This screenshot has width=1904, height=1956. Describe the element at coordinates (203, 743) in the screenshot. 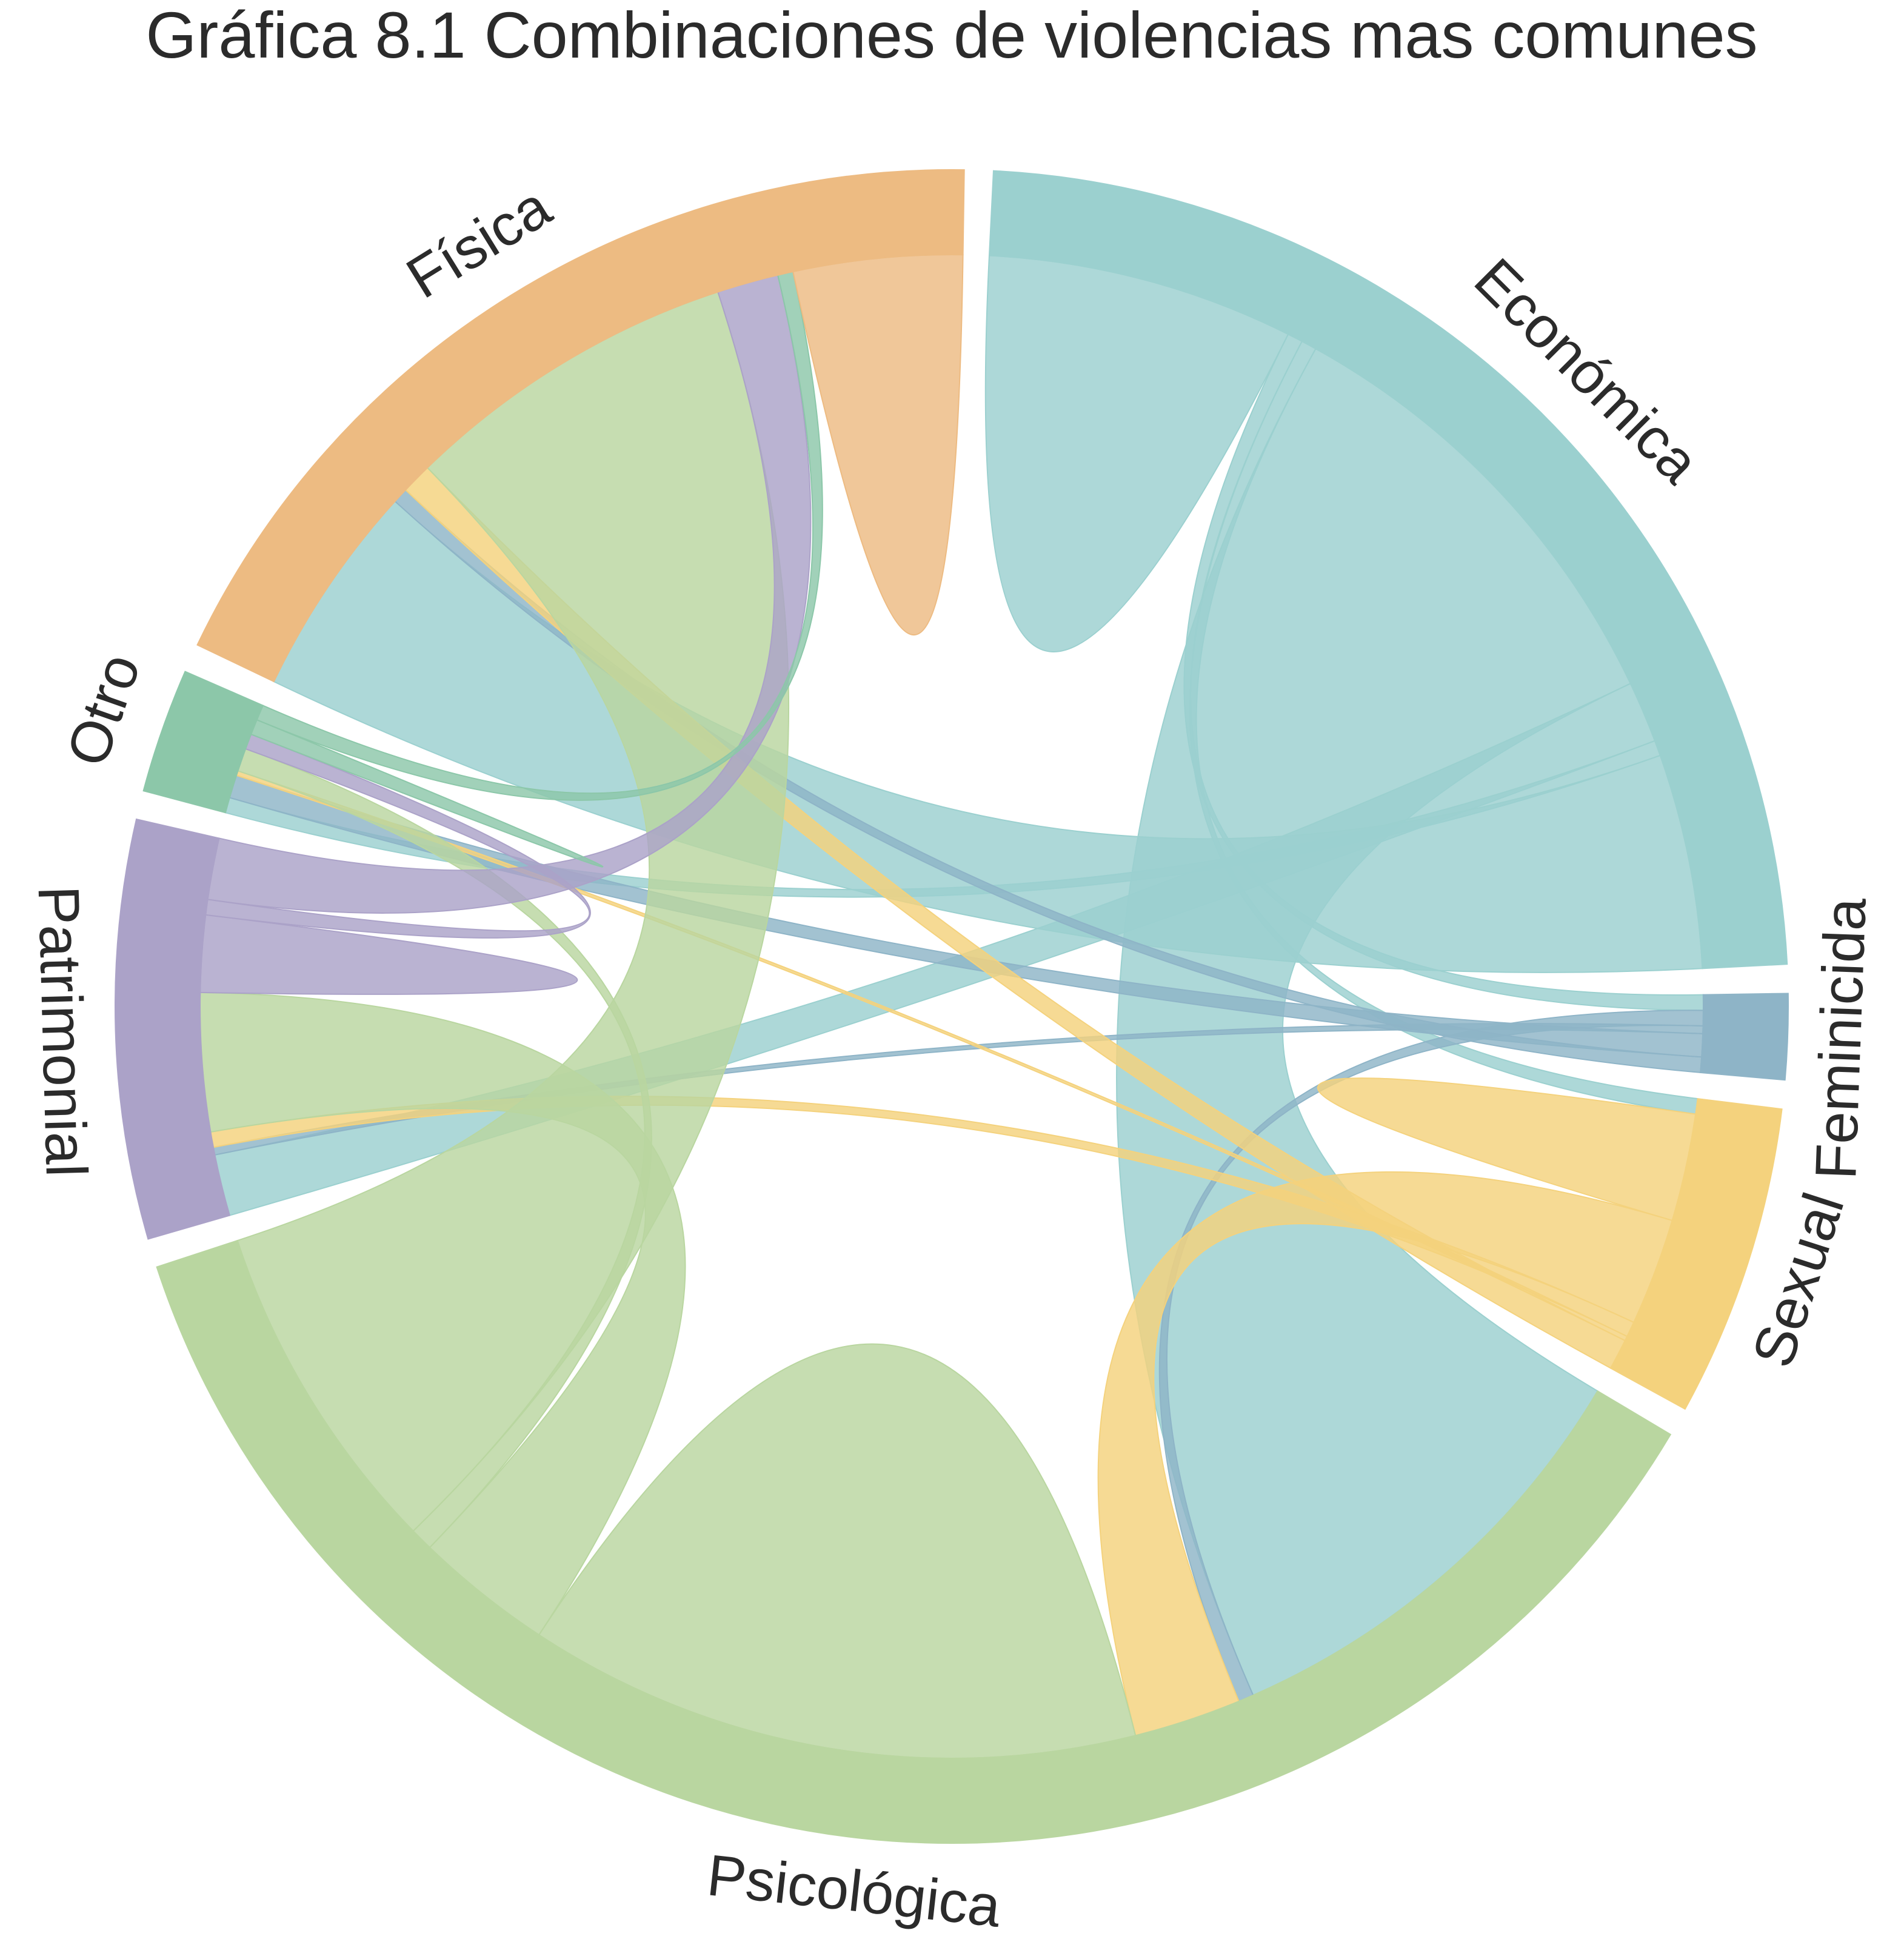

I see `arc-otro` at that location.